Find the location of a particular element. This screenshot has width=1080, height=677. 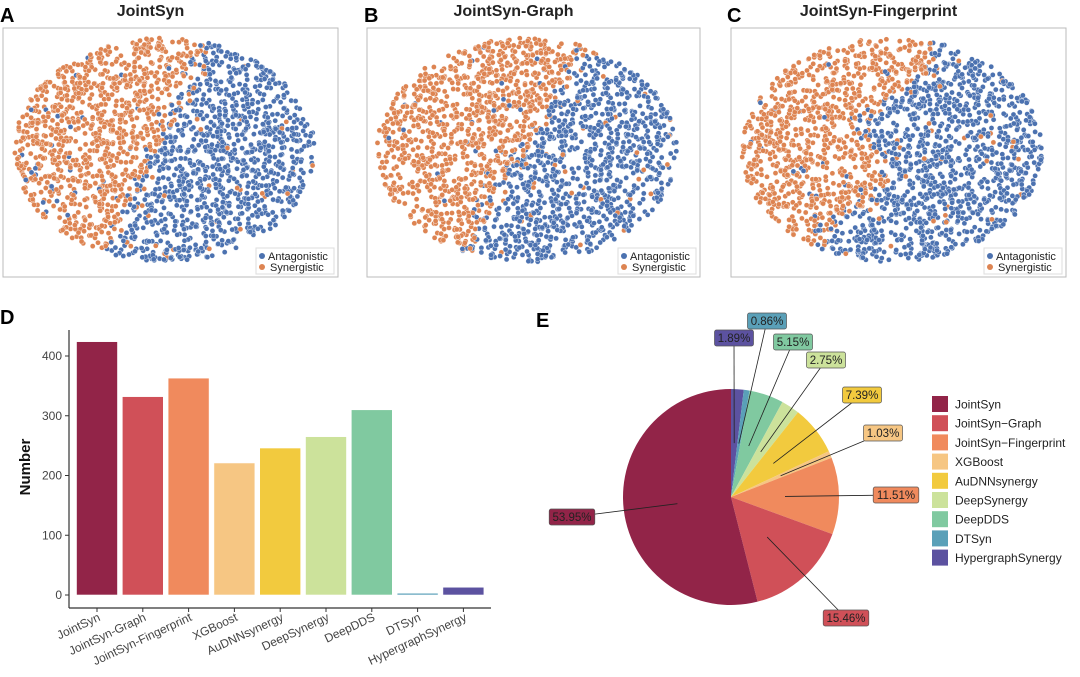

panel-letter: B is located at coordinates (371, 16).